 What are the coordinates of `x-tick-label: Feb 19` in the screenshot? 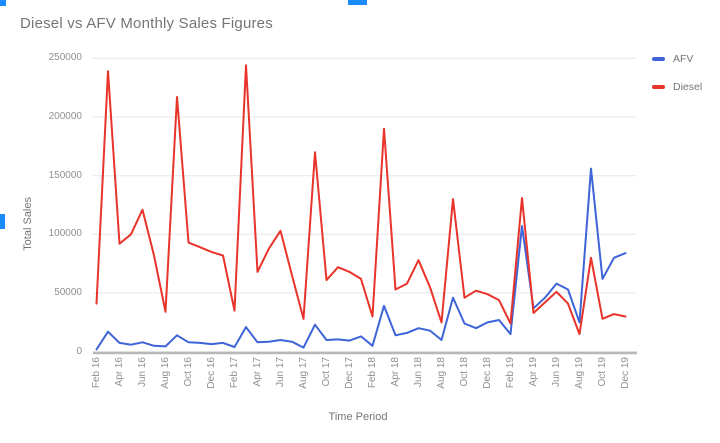 It's located at (510, 373).